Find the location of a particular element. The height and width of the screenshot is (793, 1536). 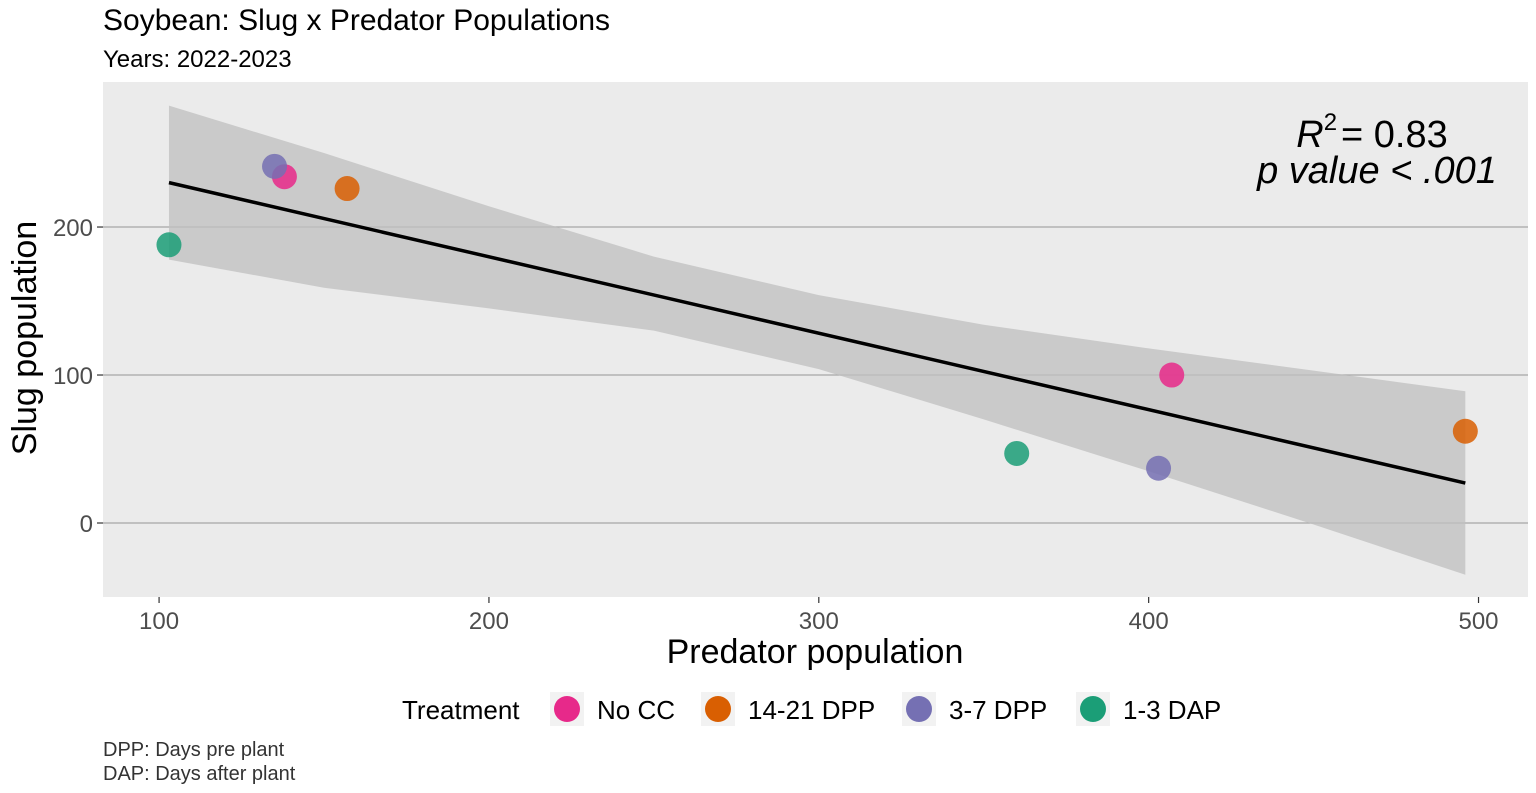

x-tick-label: 500 is located at coordinates (1478, 621).